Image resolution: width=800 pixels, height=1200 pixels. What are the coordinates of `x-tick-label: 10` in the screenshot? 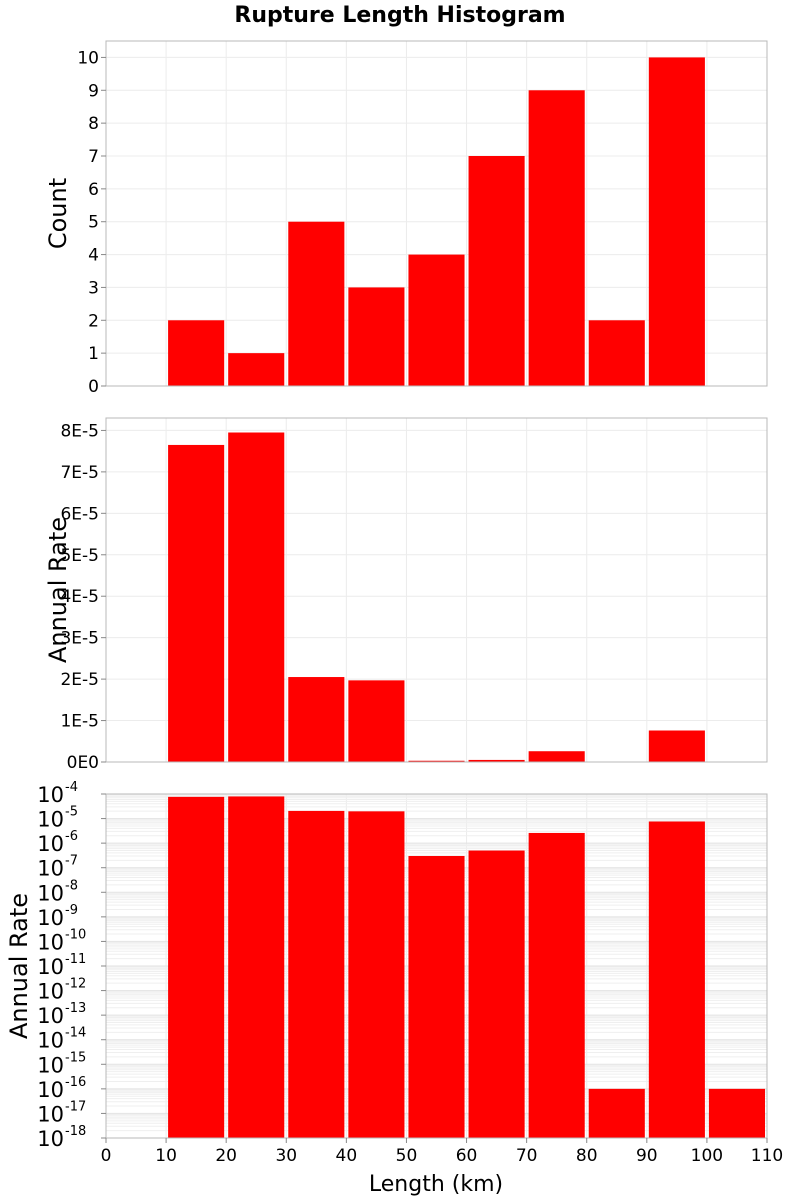 It's located at (166, 1156).